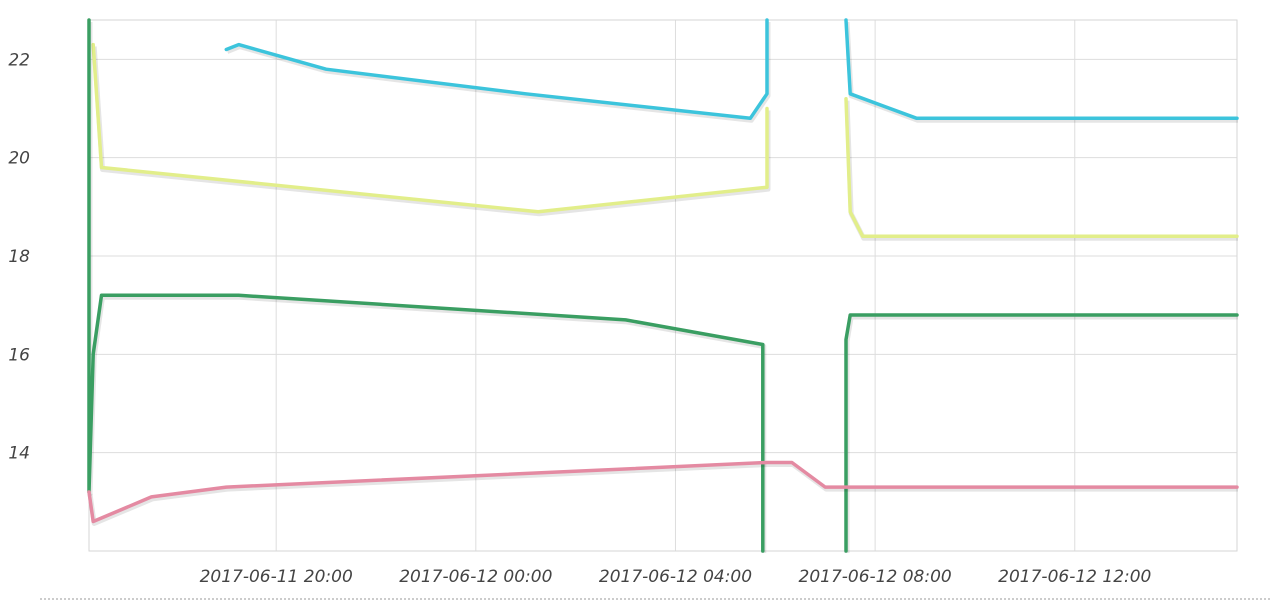 The height and width of the screenshot is (607, 1280). Describe the element at coordinates (19, 355) in the screenshot. I see `y-tick-label: 16` at that location.